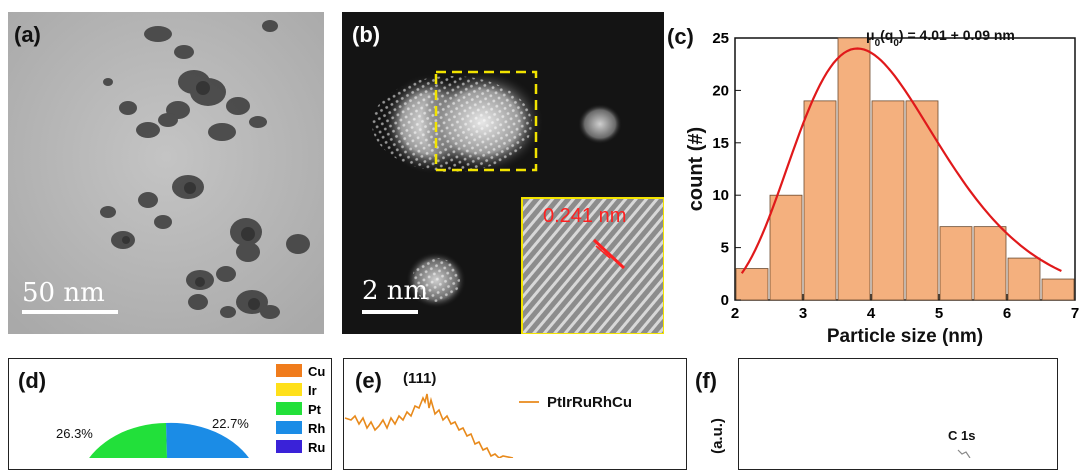 Image resolution: width=1080 pixels, height=470 pixels. I want to click on legend-label-ir: Ir, so click(312, 390).